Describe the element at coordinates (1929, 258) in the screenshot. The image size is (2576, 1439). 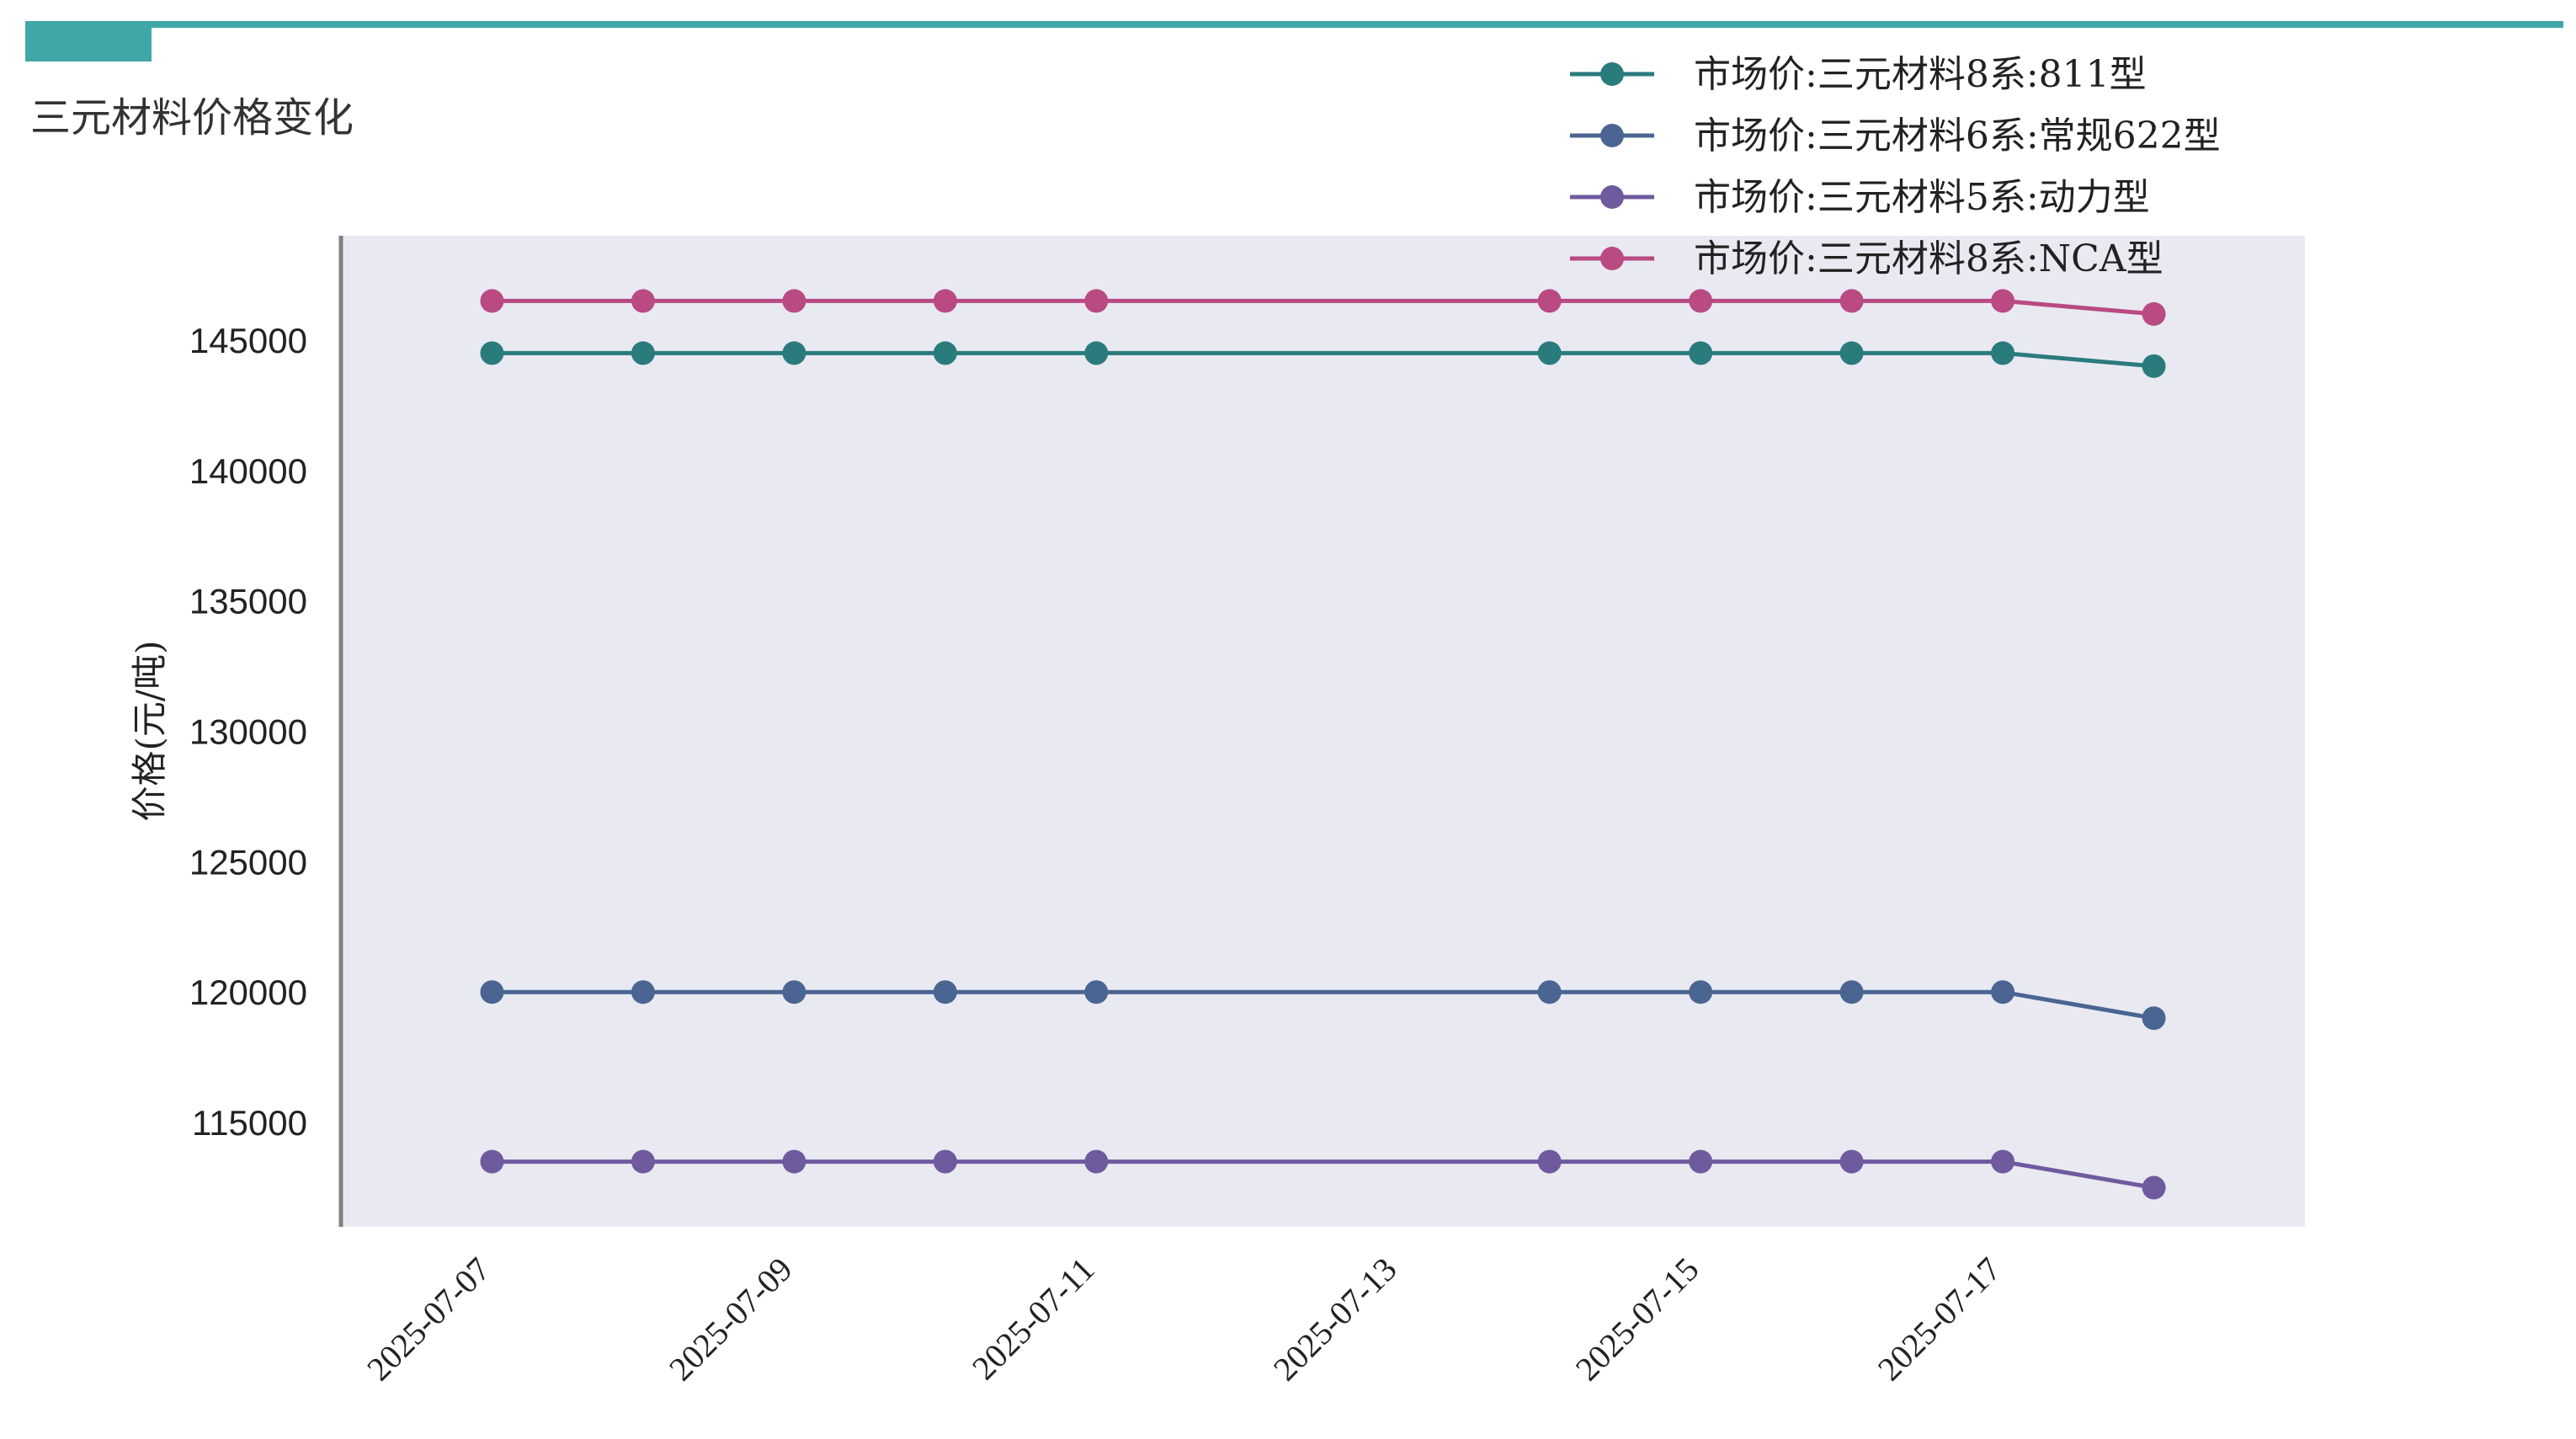
I see `legend-label: 市场价:三元材料8系:NCA型` at that location.